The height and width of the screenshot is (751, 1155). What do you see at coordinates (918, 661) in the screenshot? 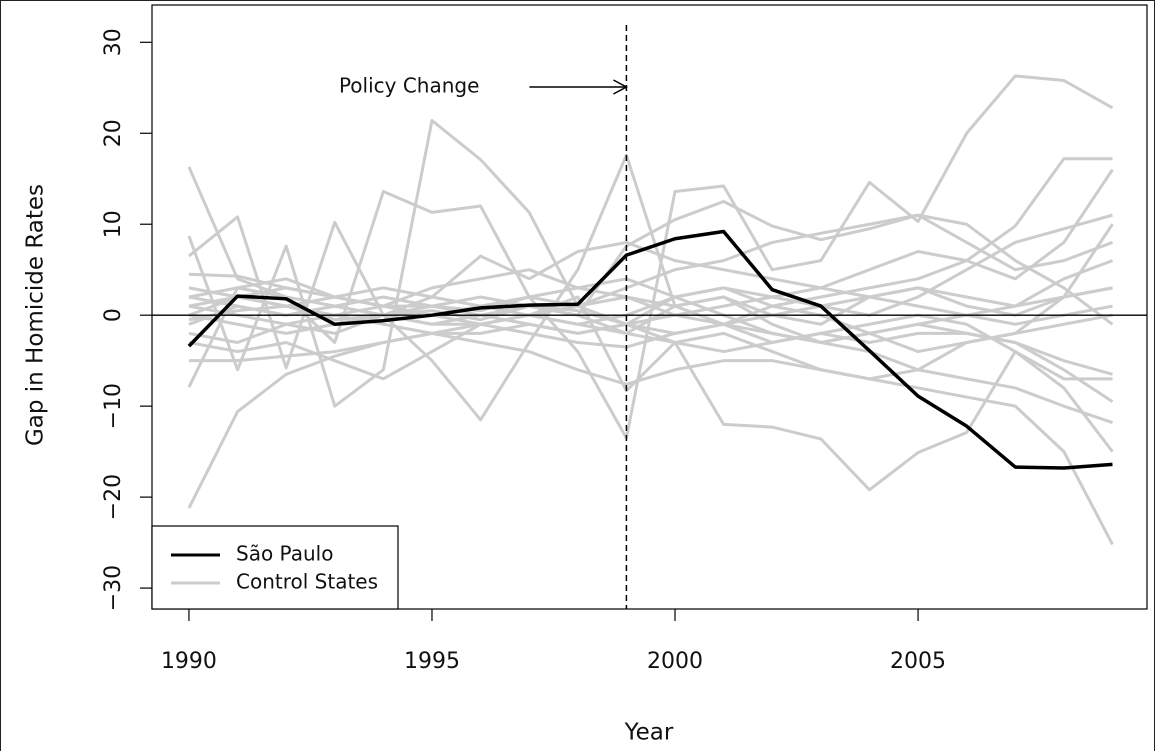
I see `x-tick-label: 2005` at bounding box center [918, 661].